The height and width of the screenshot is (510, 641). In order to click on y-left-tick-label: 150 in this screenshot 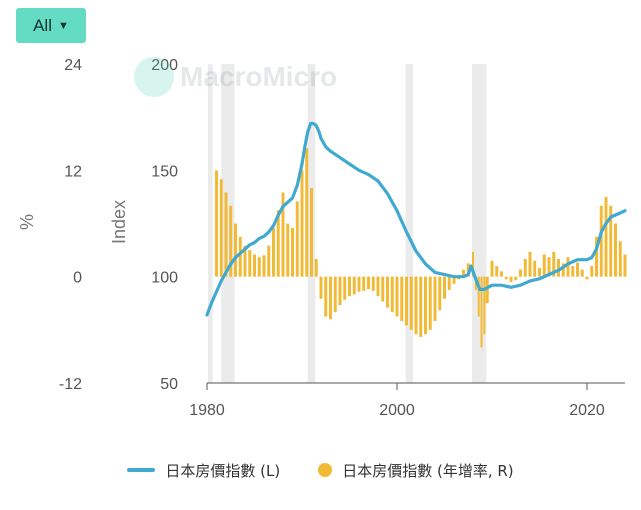, I will do `click(164, 171)`.